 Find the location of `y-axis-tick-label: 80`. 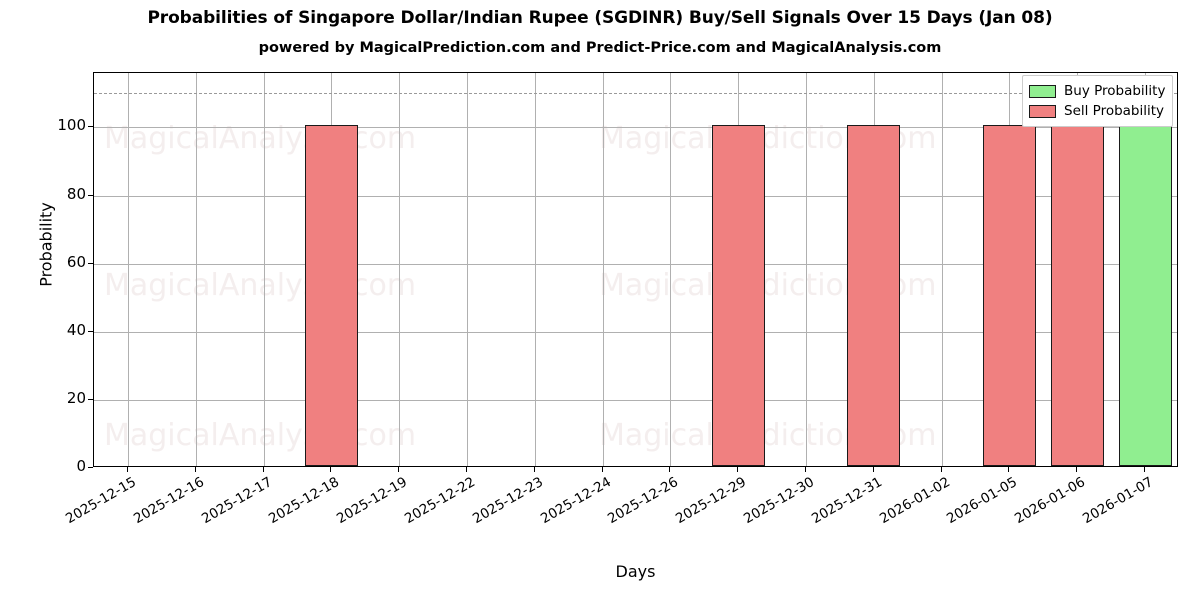

y-axis-tick-label: 80 is located at coordinates (76, 193).